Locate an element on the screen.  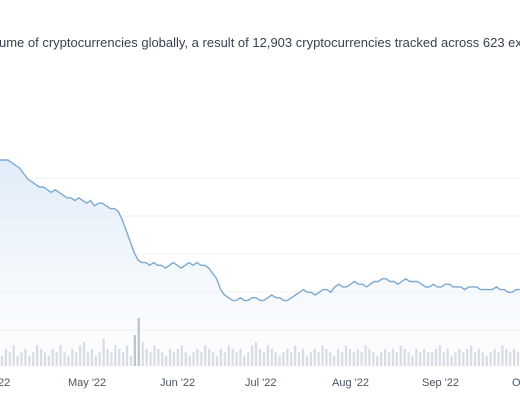
x-tick-label: Jul '22 is located at coordinates (260, 383).